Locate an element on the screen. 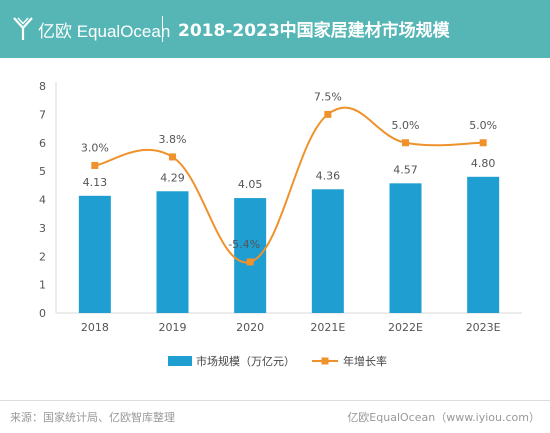 The width and height of the screenshot is (550, 433). y-tick-label: 2 is located at coordinates (42, 256).